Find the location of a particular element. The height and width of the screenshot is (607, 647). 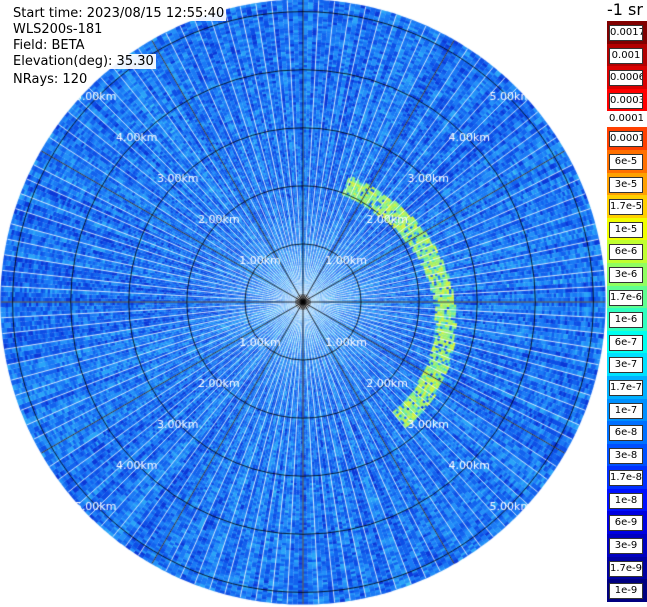

colorbar-tick-label: 0.001 is located at coordinates (626, 55).